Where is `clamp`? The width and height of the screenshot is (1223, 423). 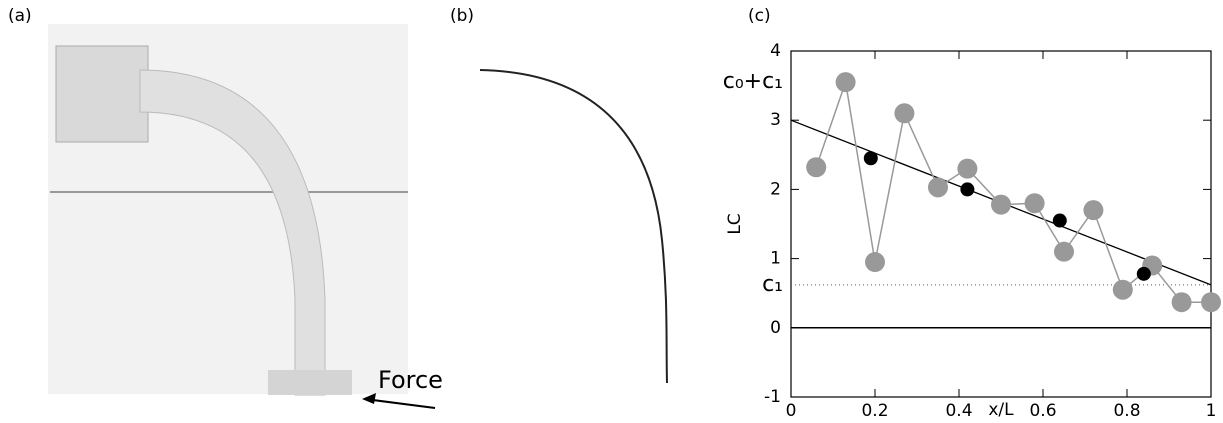 clamp is located at coordinates (102, 94).